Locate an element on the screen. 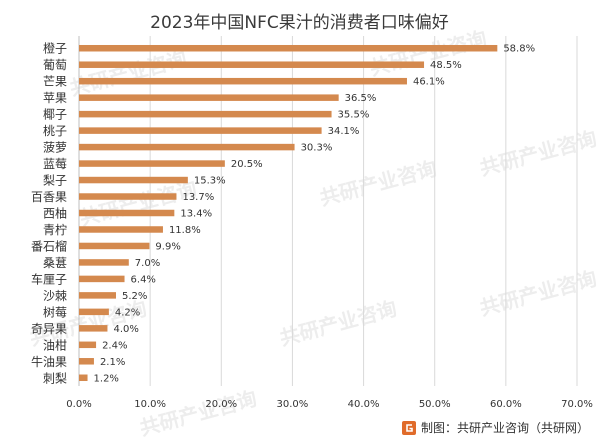 This screenshot has height=445, width=599. value-label: 30.3% is located at coordinates (317, 148).